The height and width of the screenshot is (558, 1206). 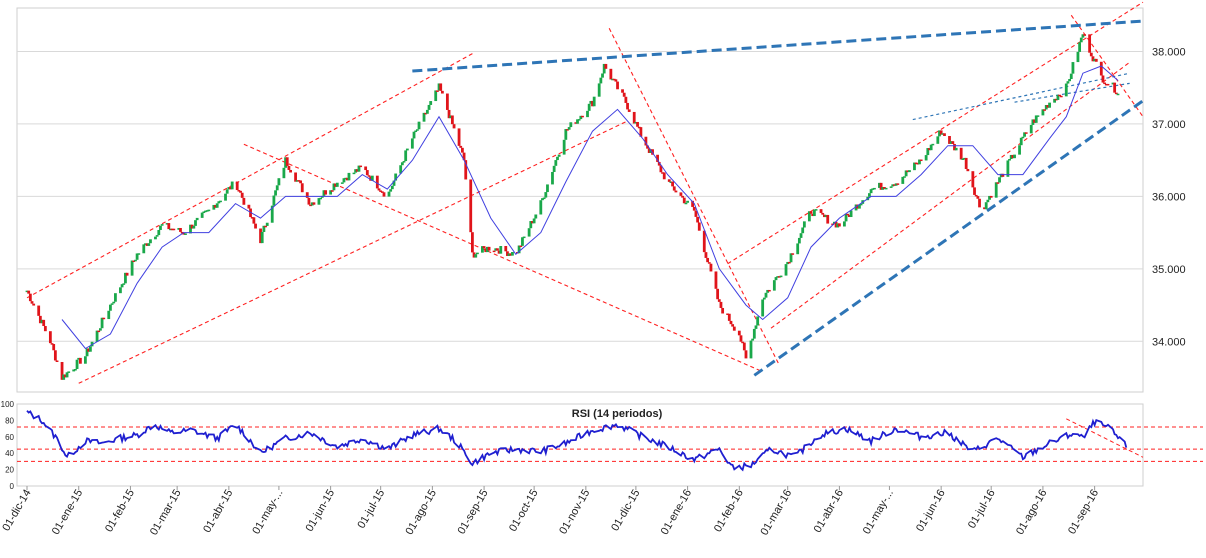 I want to click on price-y-tick-label: 35.000, so click(x=1169, y=270).